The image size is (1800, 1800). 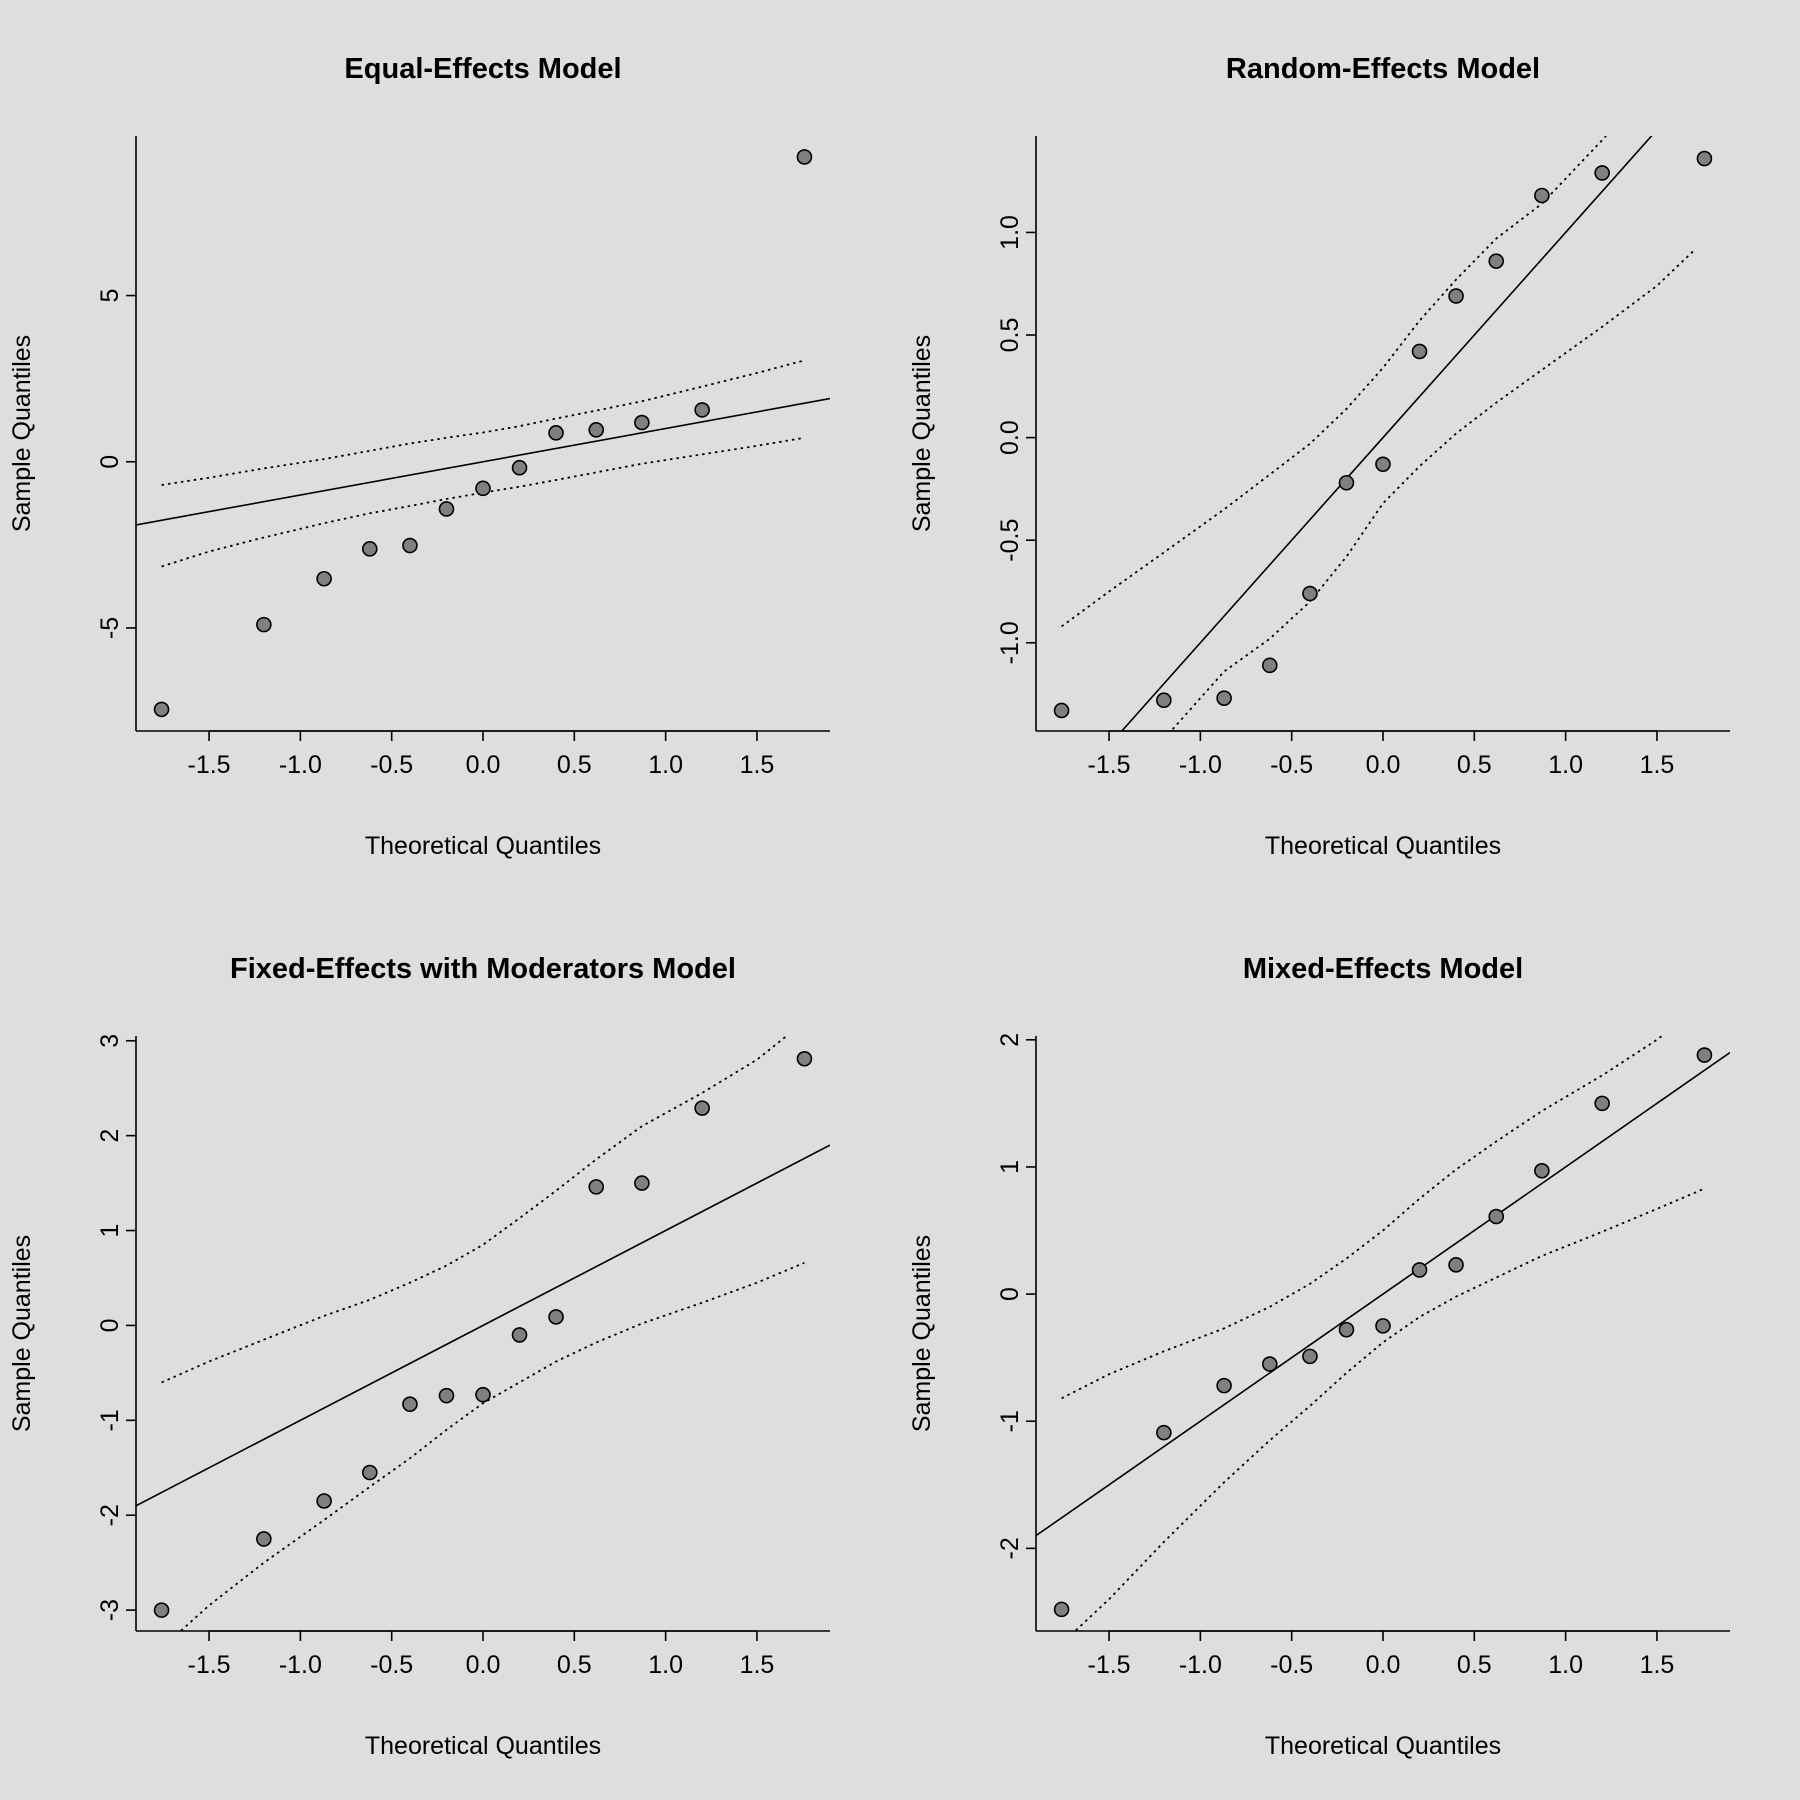 What do you see at coordinates (116, 433) in the screenshot?
I see `y-axis: -5 0 5` at bounding box center [116, 433].